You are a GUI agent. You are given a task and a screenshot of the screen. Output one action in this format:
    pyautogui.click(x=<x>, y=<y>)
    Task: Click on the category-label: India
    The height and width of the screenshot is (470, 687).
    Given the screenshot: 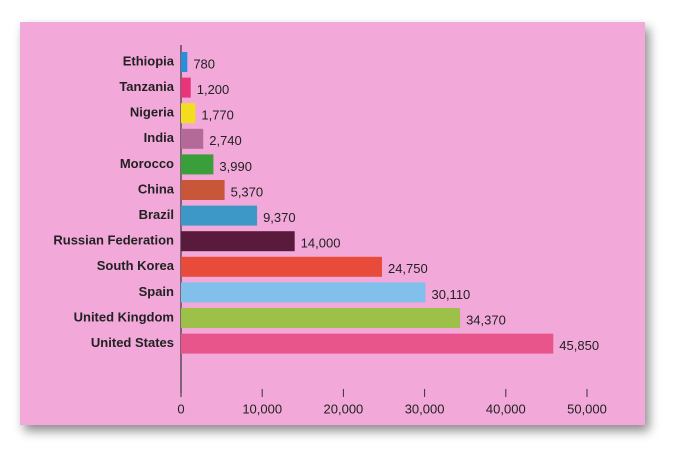 What is the action you would take?
    pyautogui.click(x=159, y=137)
    